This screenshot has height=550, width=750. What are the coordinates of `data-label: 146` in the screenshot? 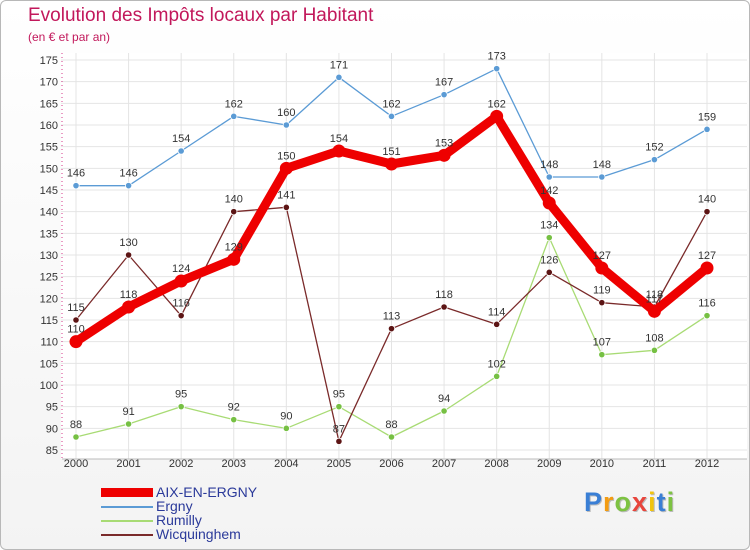 It's located at (128, 174).